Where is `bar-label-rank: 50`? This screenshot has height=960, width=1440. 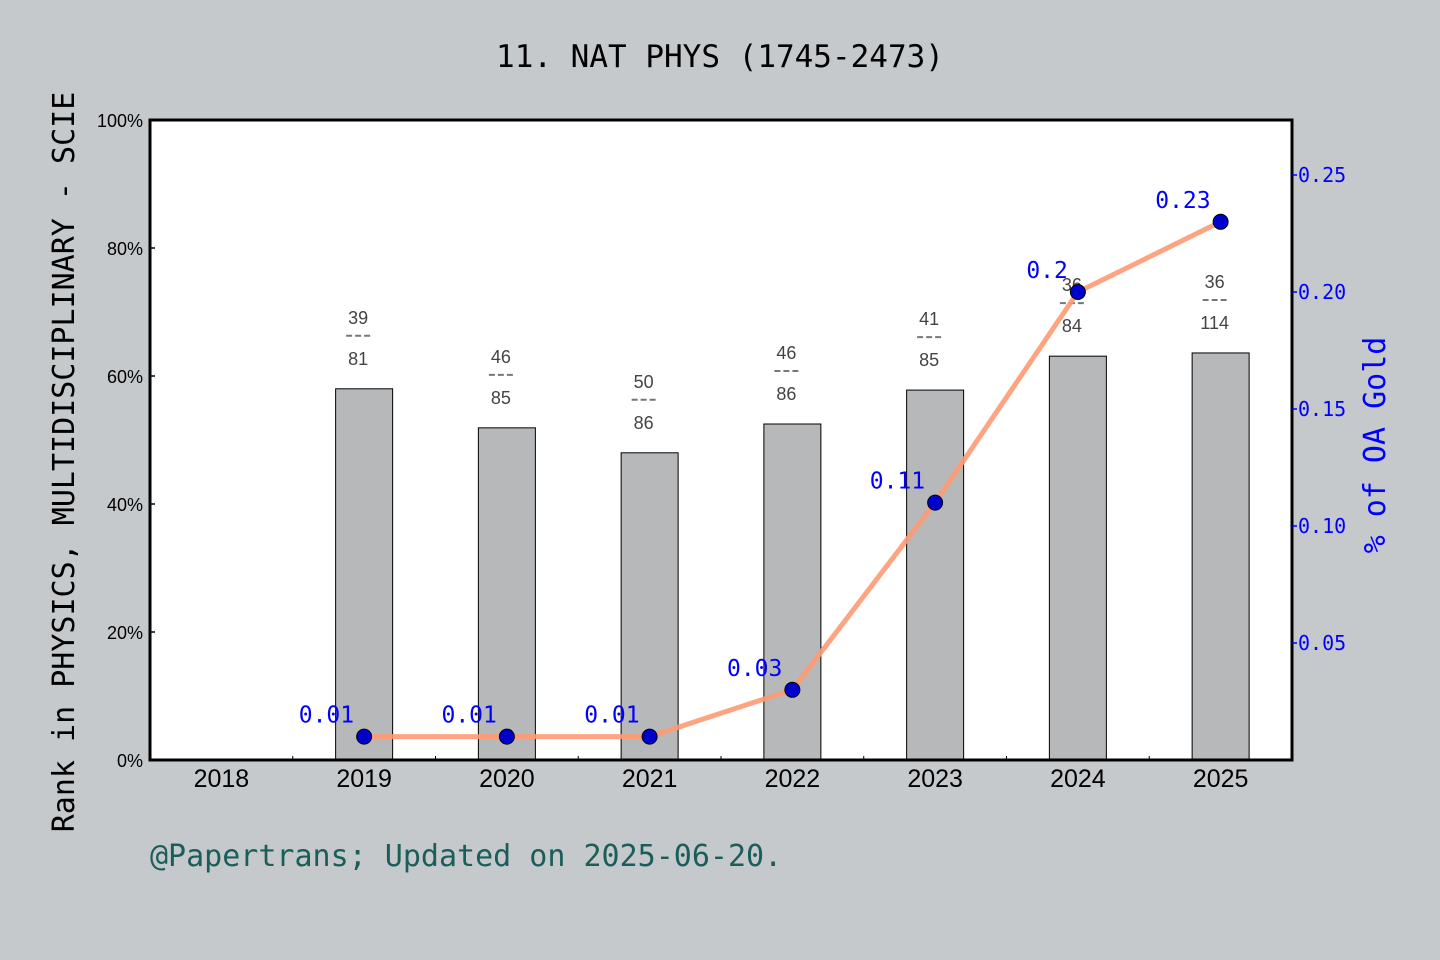
bar-label-rank: 50 is located at coordinates (644, 382).